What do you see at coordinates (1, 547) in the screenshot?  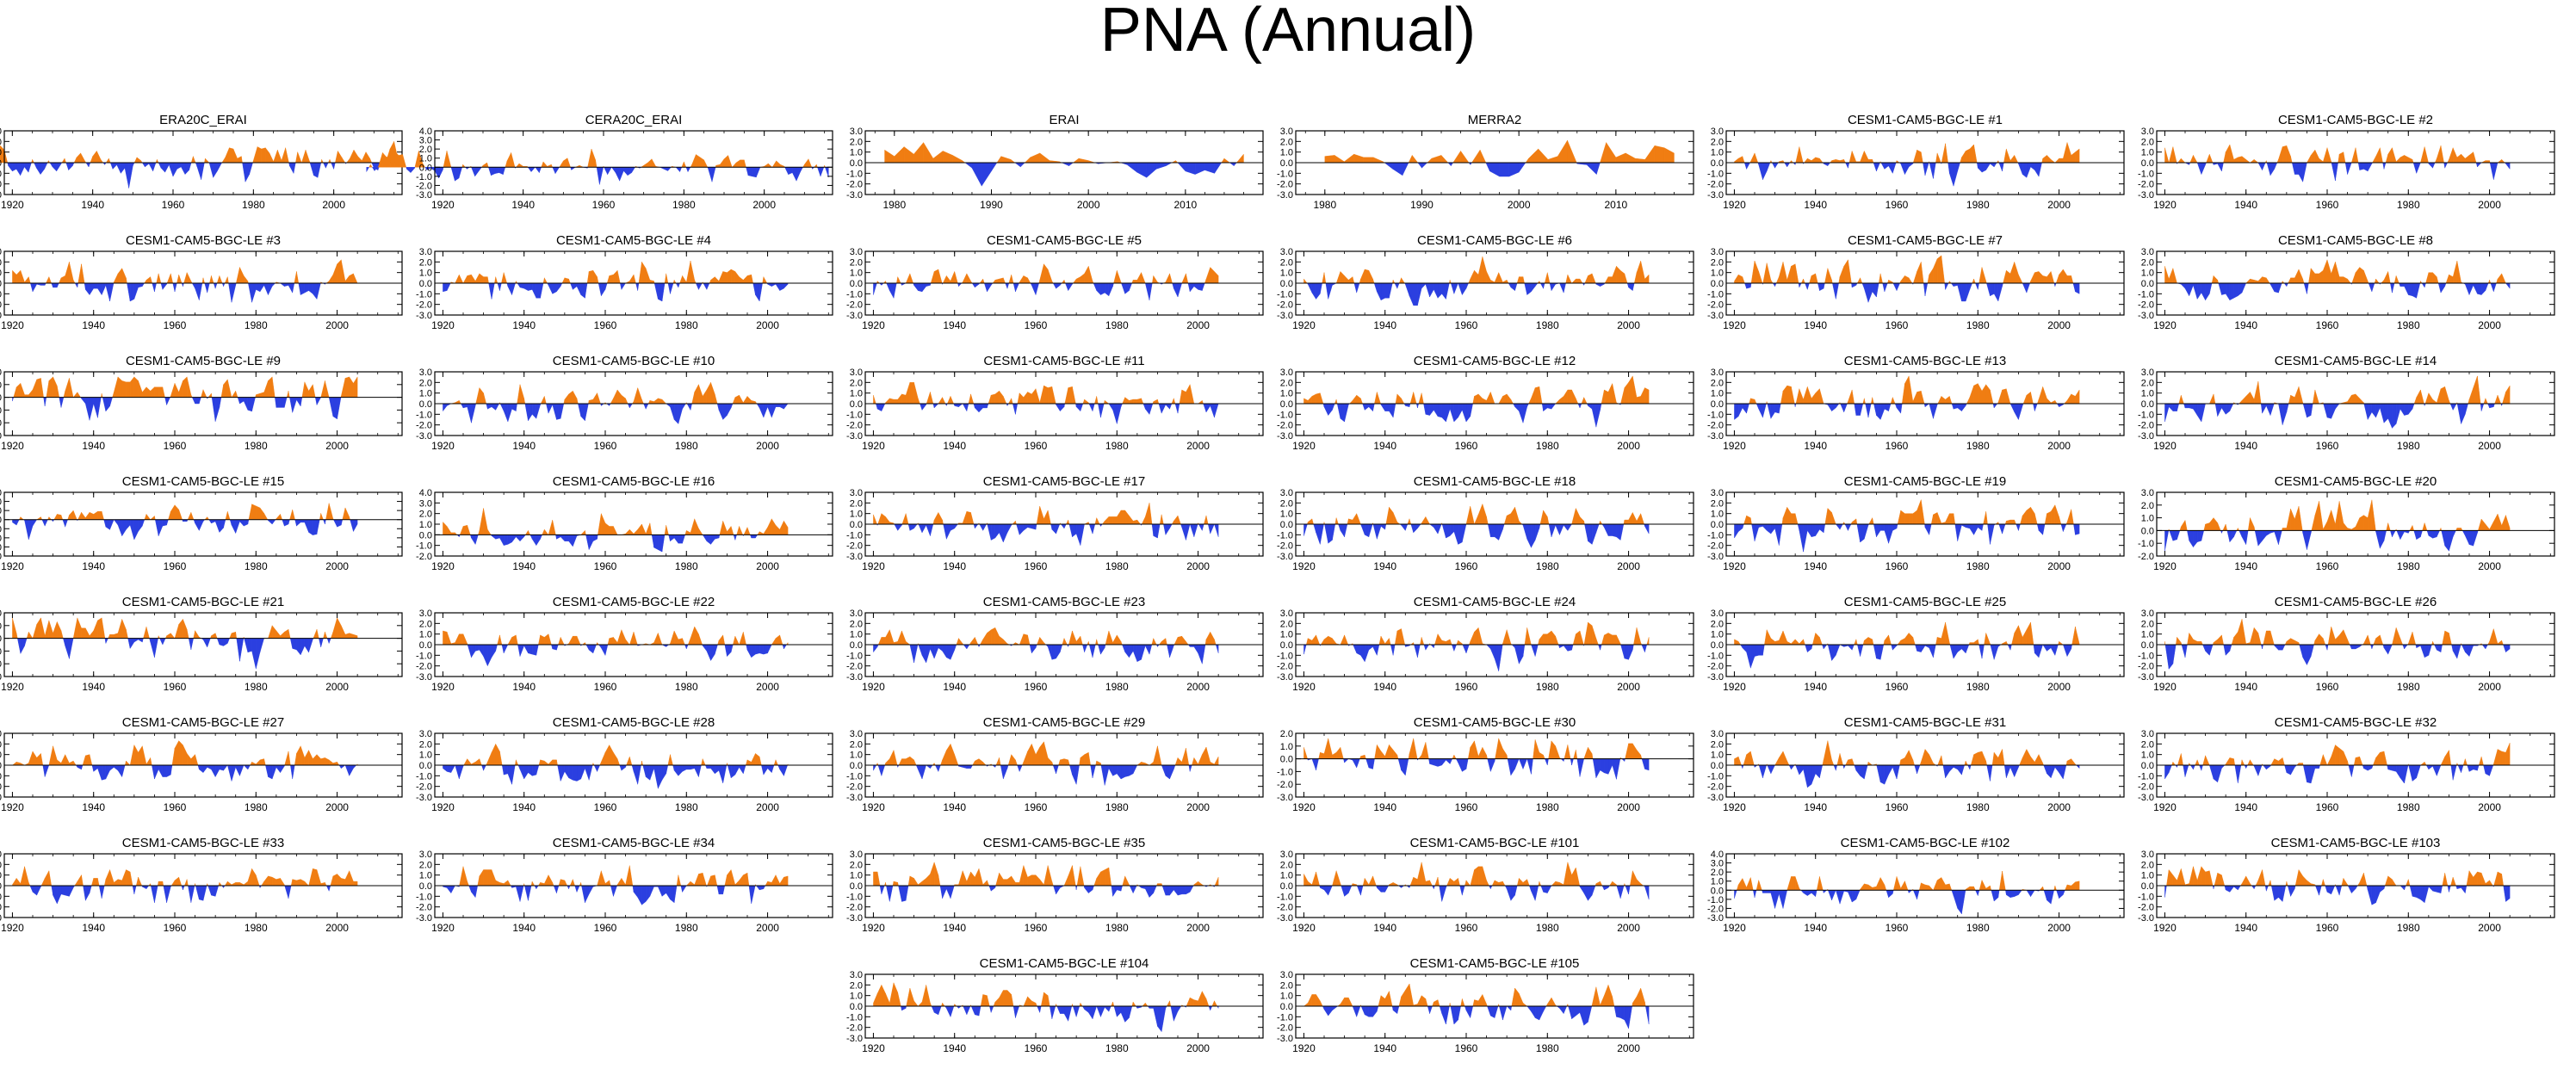 I see `y-tick-label: -3.0` at bounding box center [1, 547].